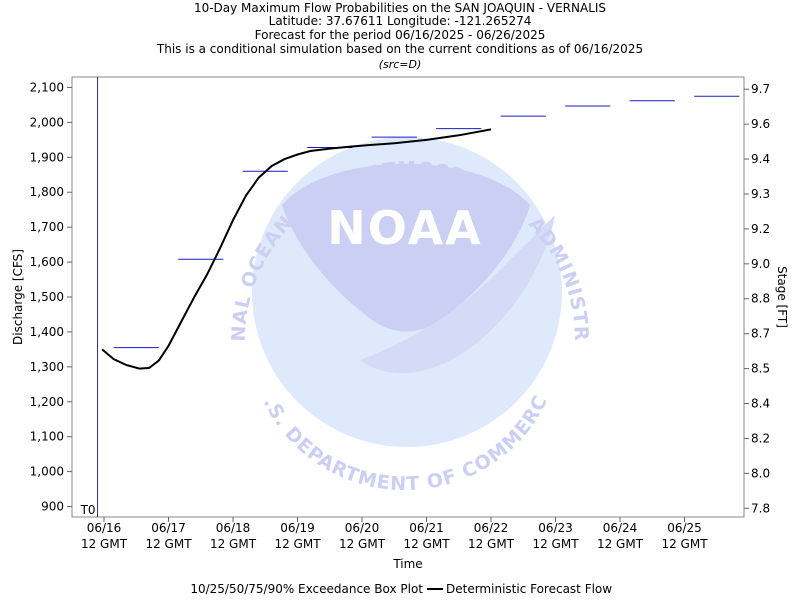  Describe the element at coordinates (457, 294) in the screenshot. I see `noaa-bird-lower` at that location.